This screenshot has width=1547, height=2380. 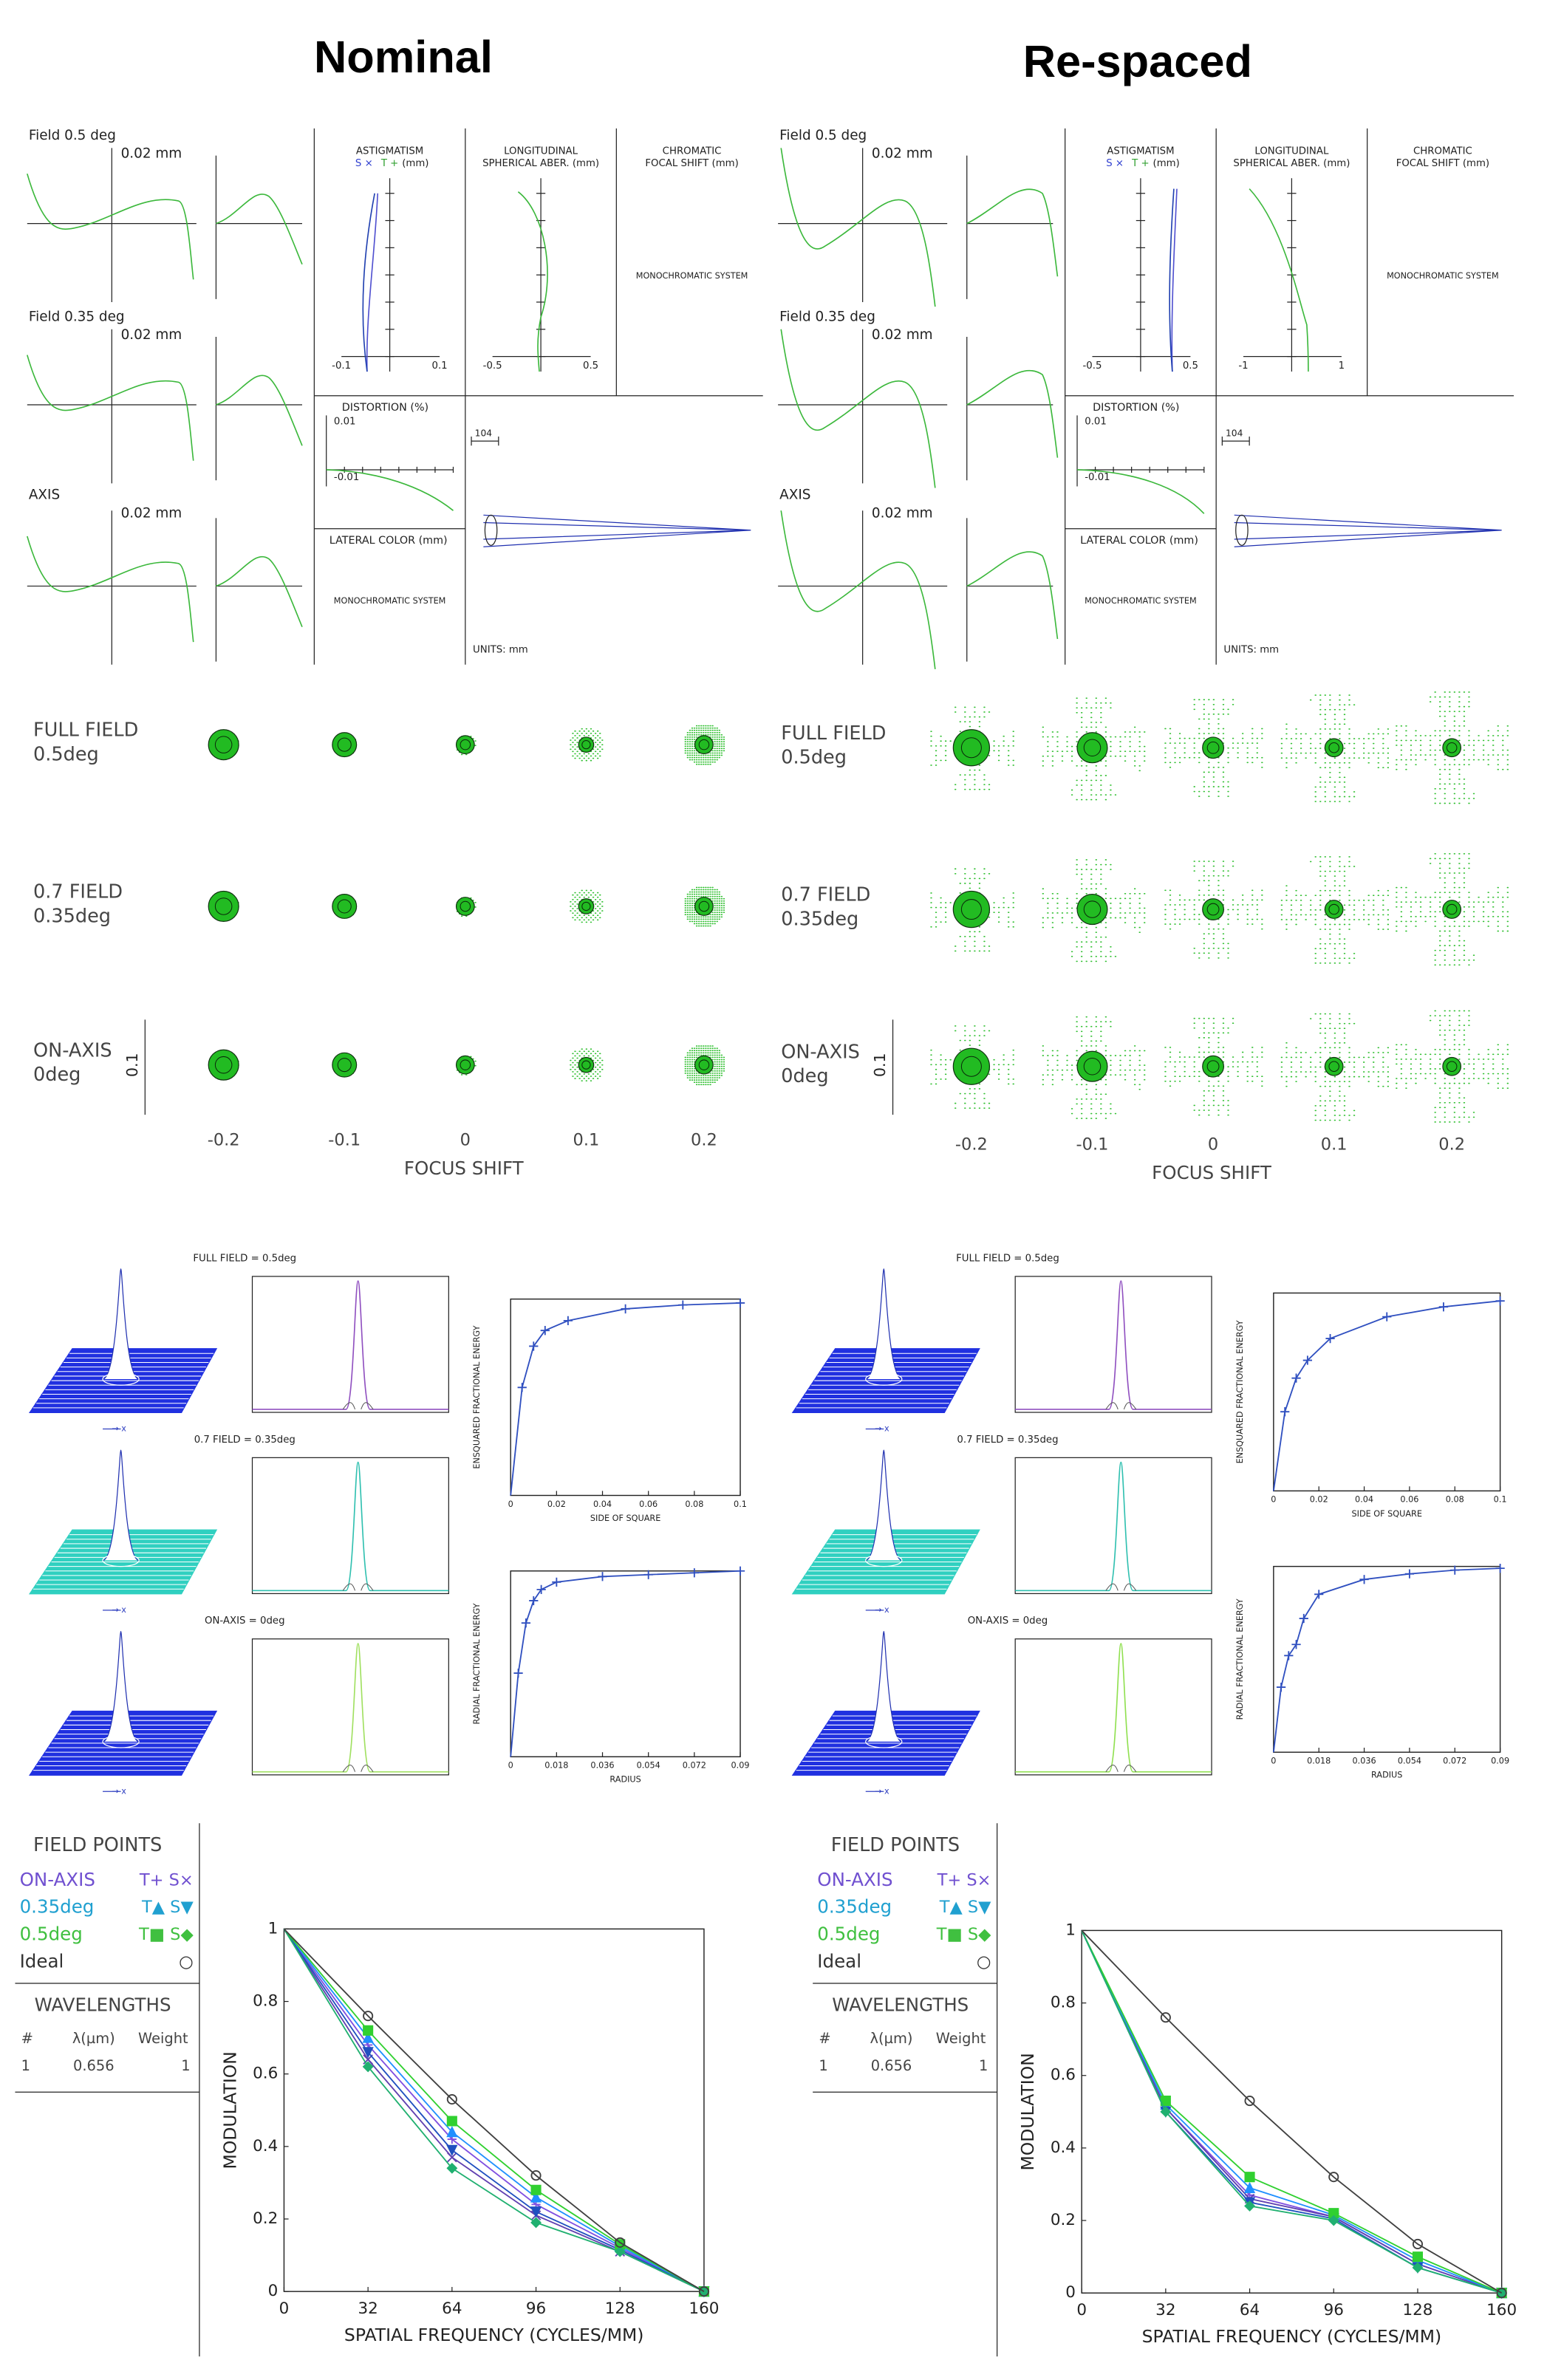 What do you see at coordinates (839, 1961) in the screenshot?
I see `legend-label: Ideal` at bounding box center [839, 1961].